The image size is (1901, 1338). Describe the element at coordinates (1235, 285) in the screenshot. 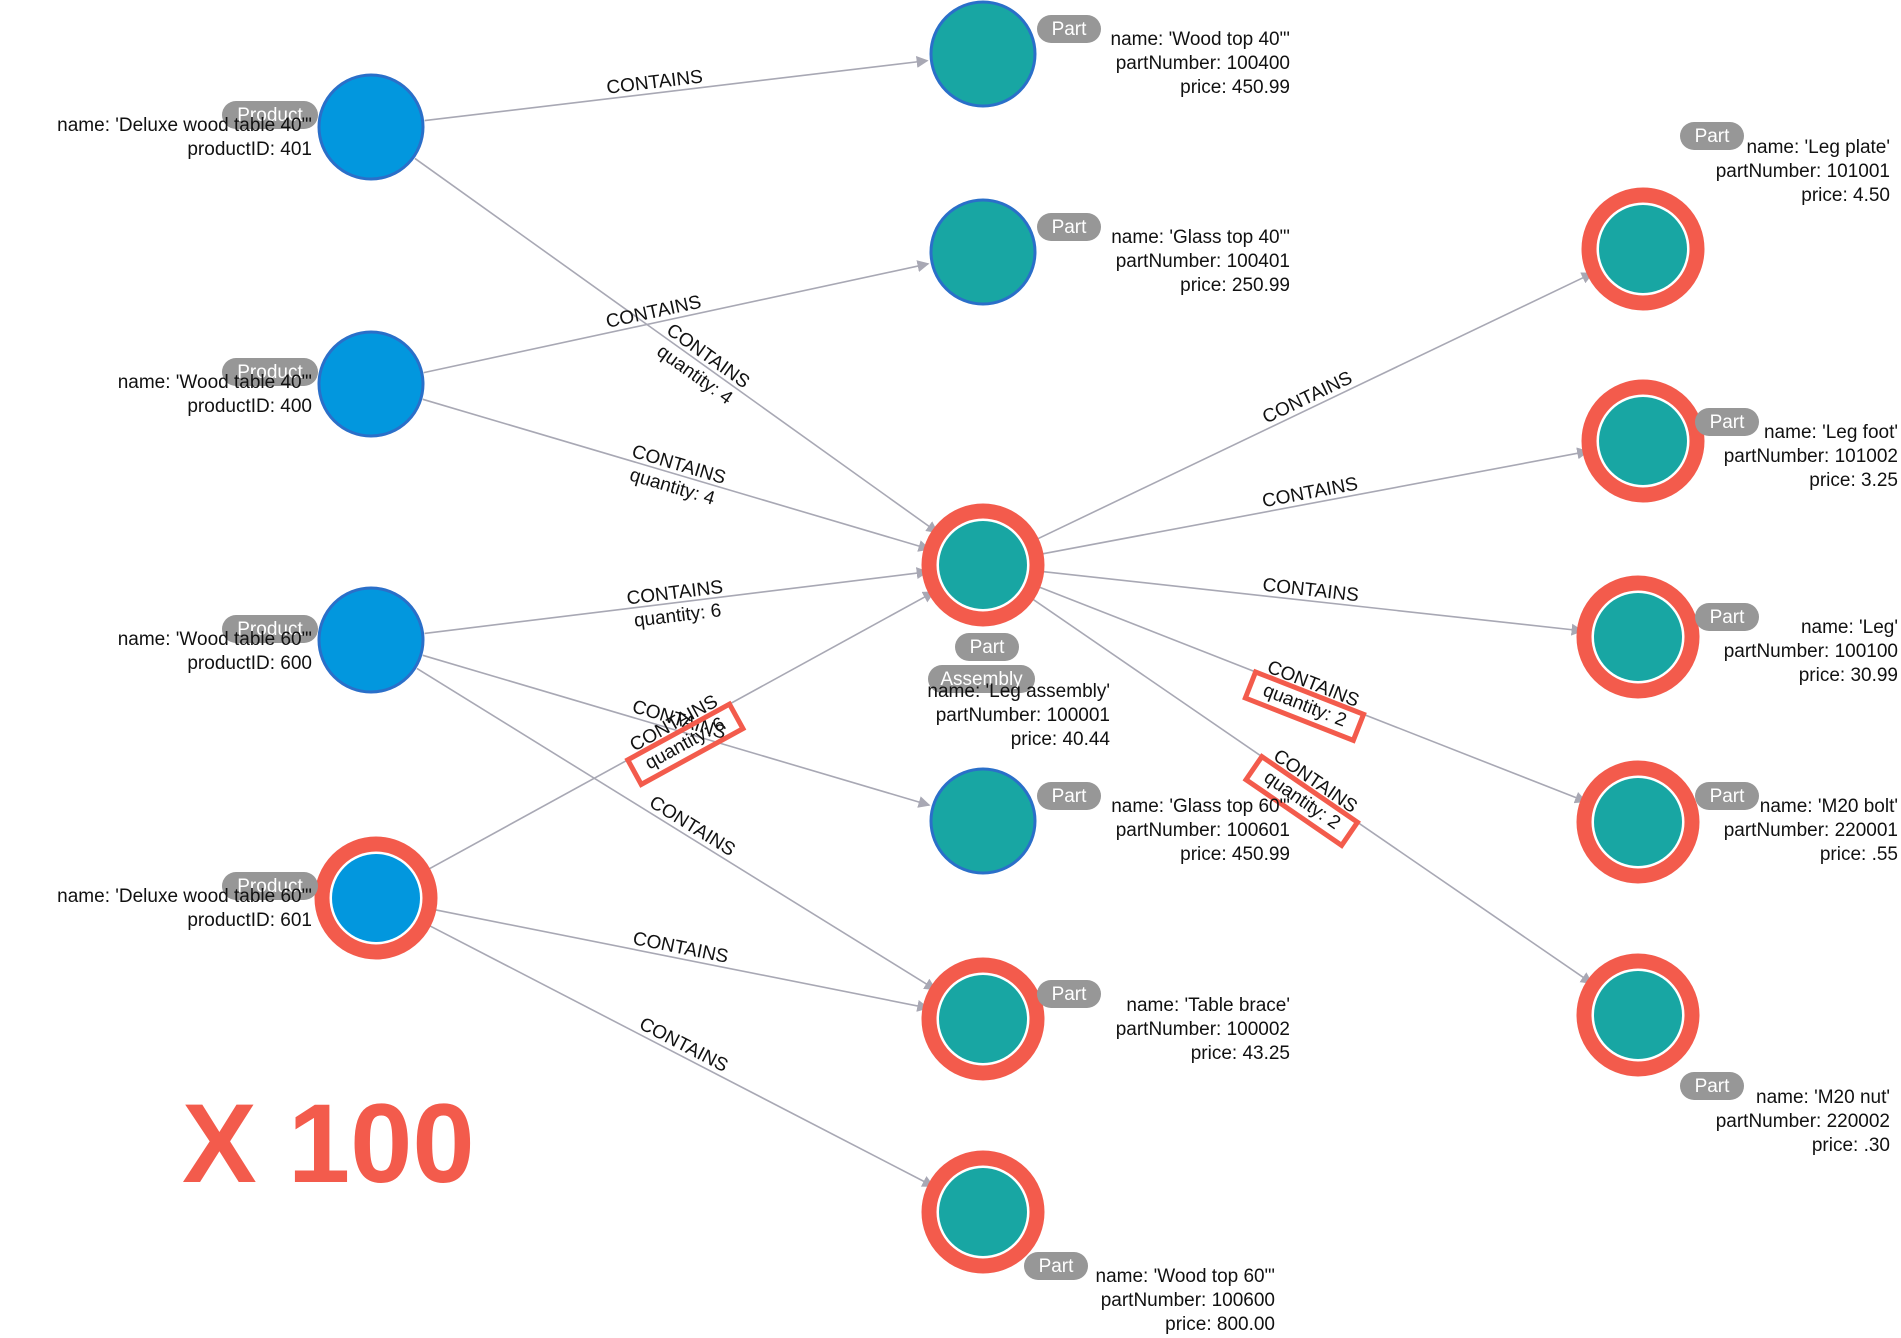

I see `node-property: price: 250.99` at that location.